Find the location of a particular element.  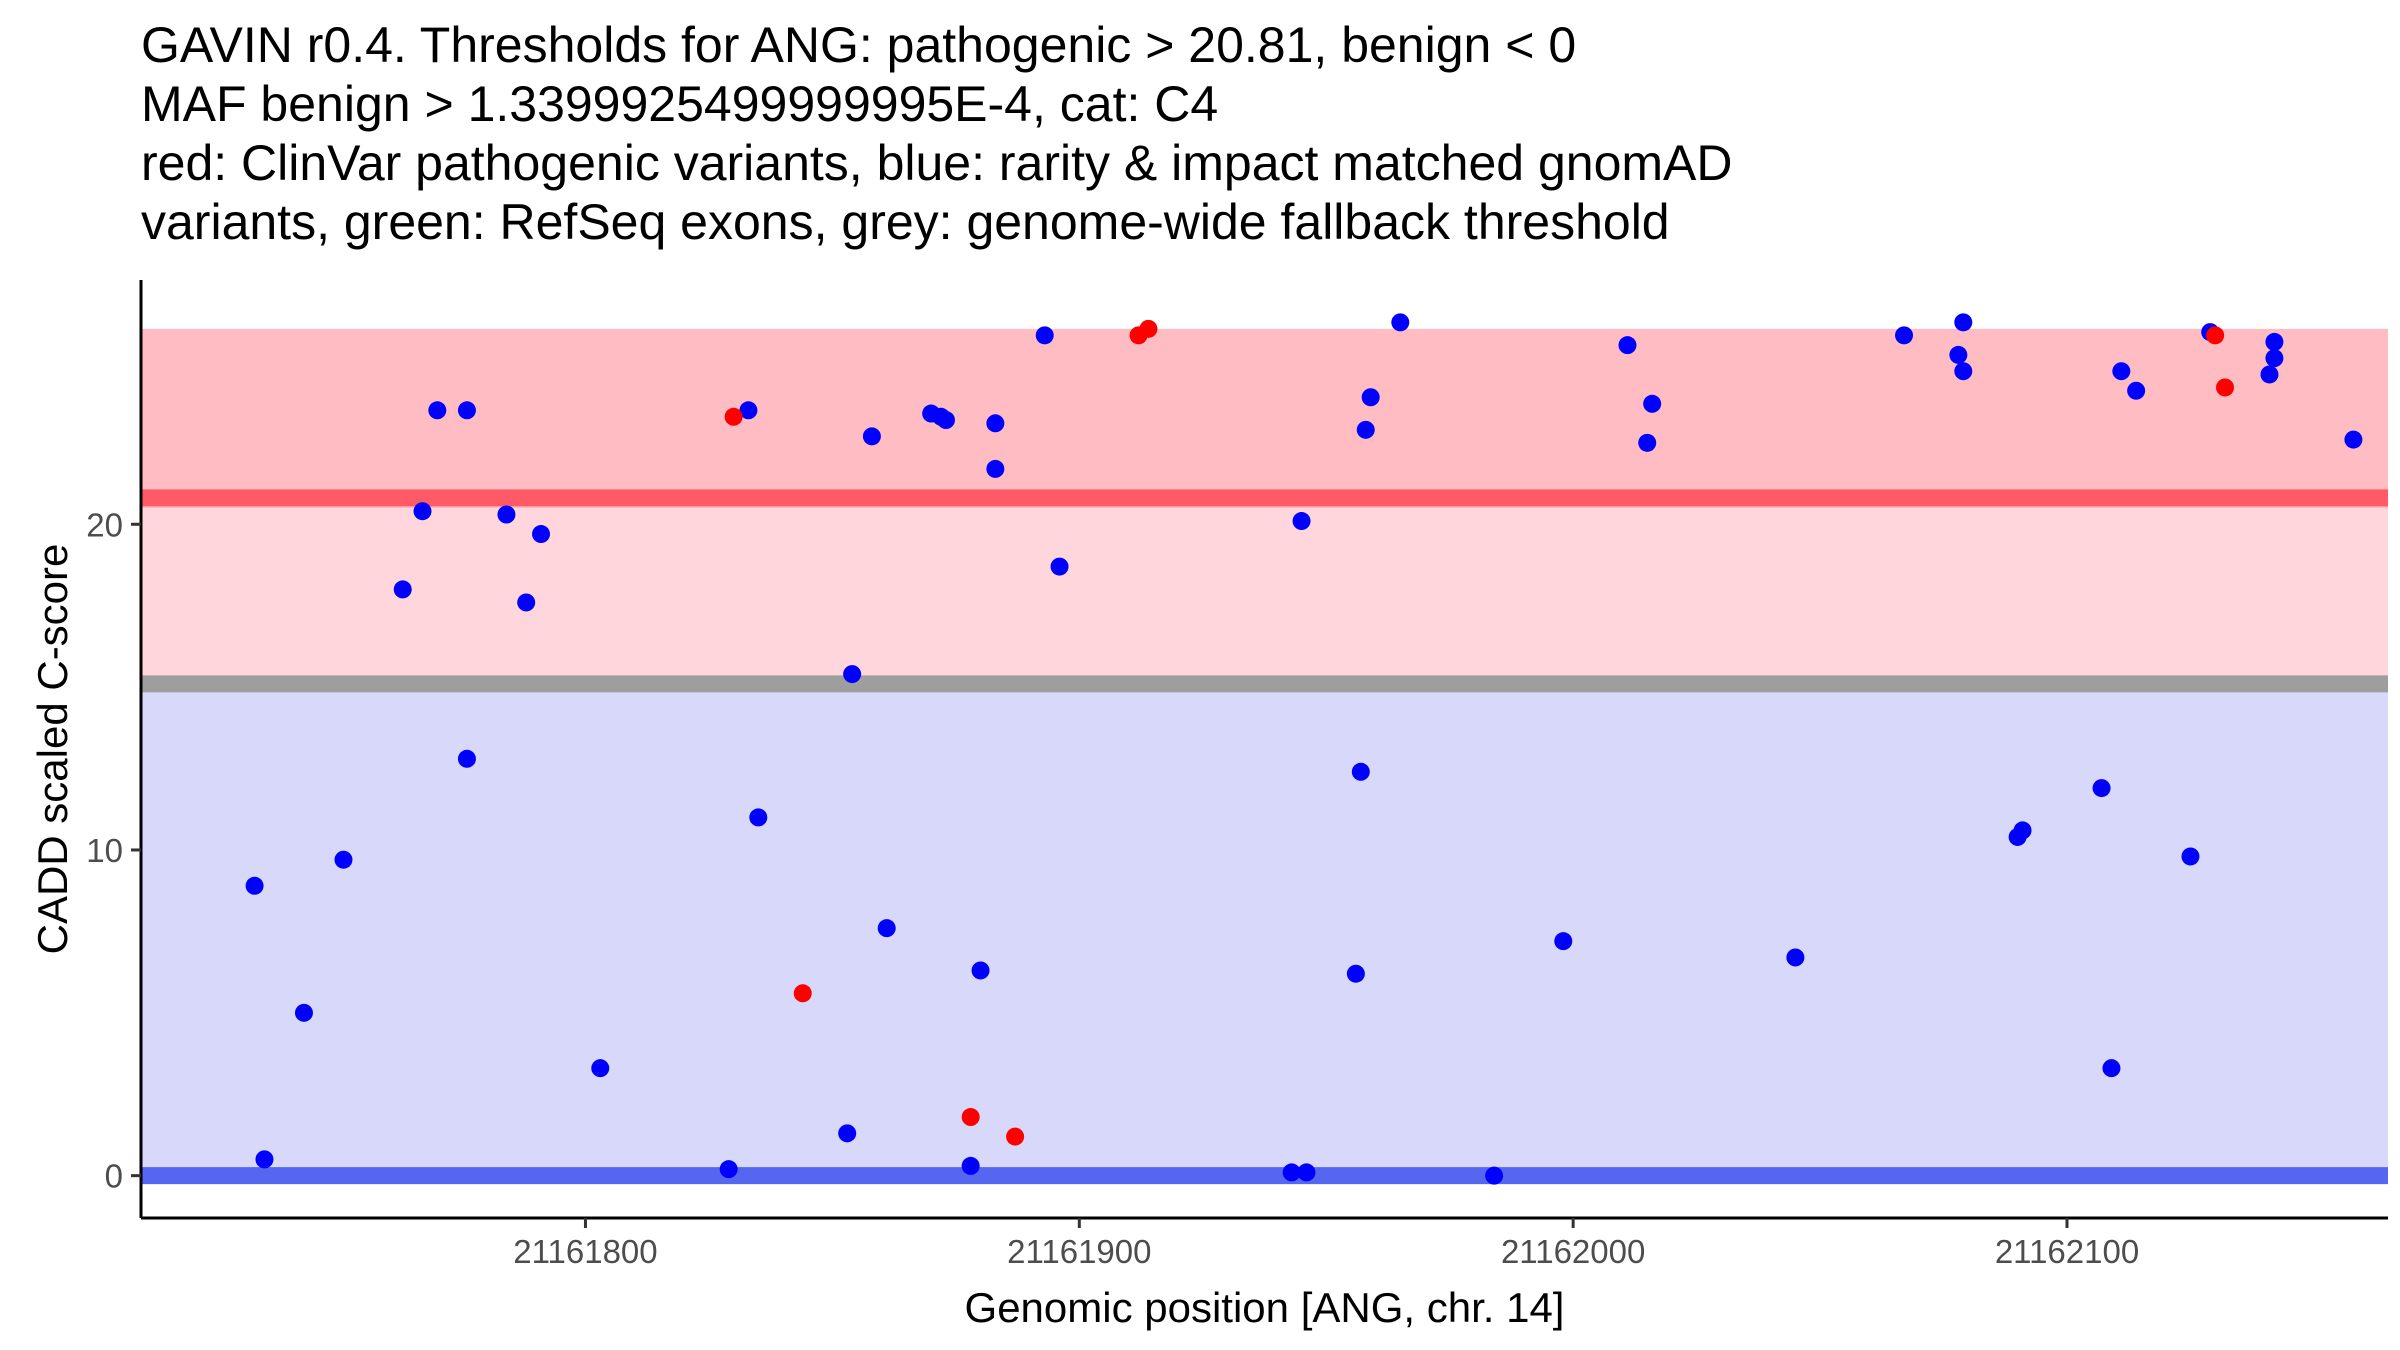

x-tick-label: 21162100 is located at coordinates (2067, 1251).